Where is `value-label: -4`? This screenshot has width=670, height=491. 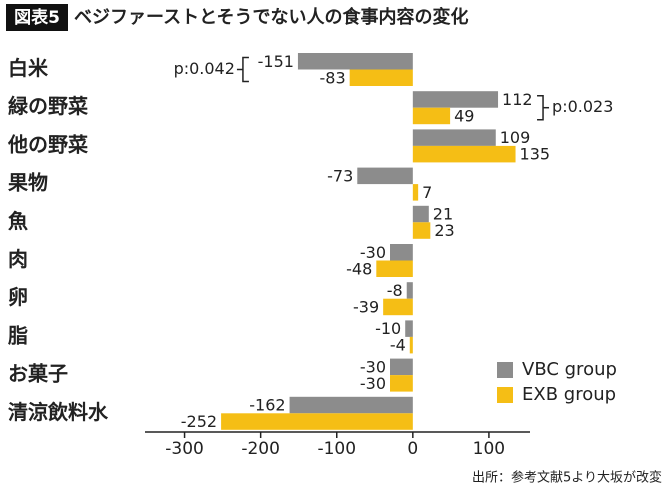
value-label: -4 is located at coordinates (398, 345).